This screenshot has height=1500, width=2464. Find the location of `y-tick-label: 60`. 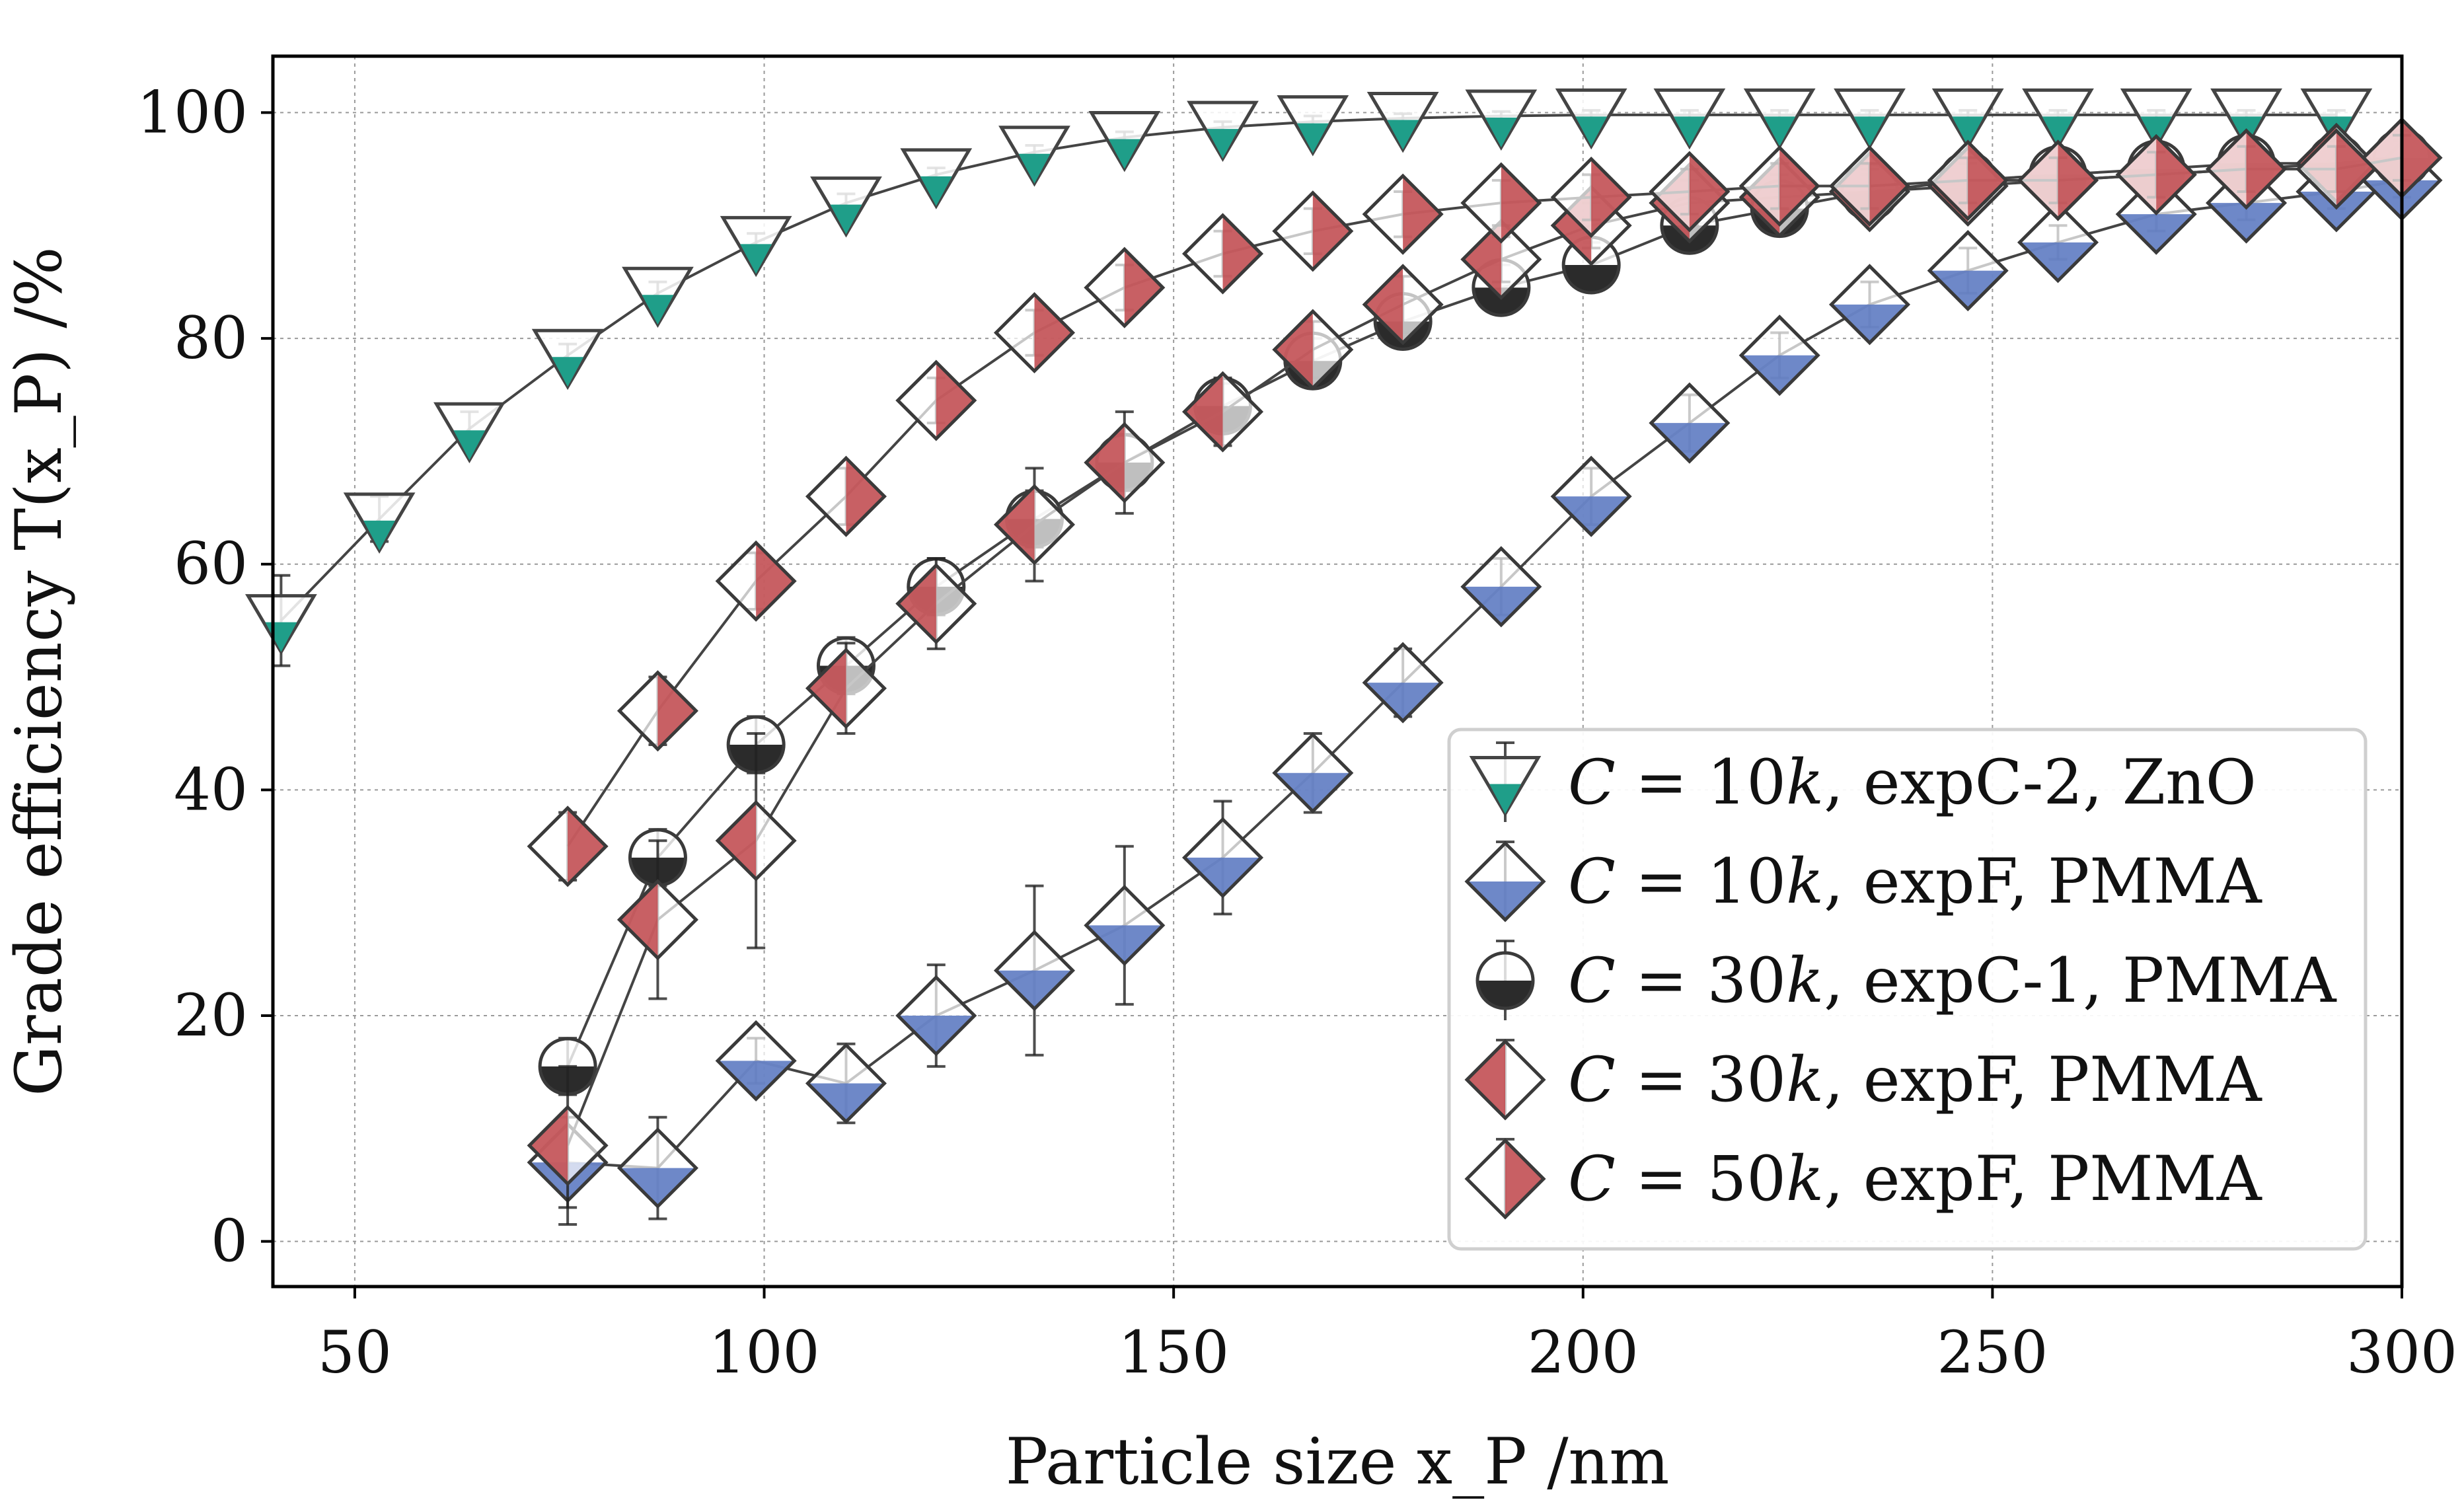

y-tick-label: 60 is located at coordinates (211, 564).